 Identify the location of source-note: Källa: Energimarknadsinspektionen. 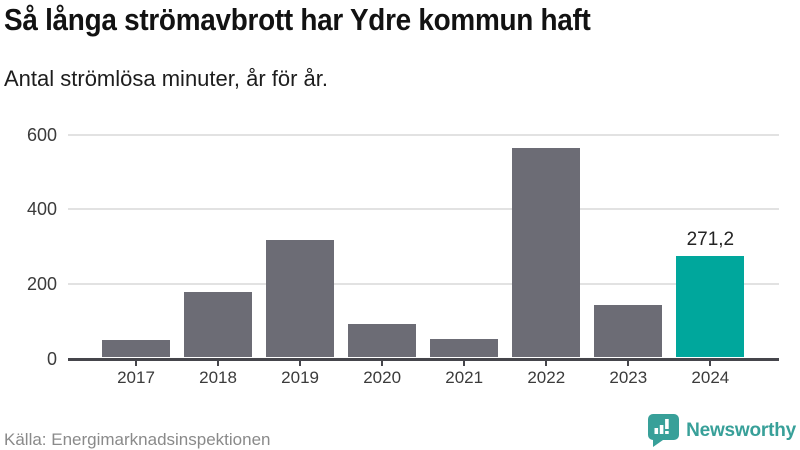
(137, 439).